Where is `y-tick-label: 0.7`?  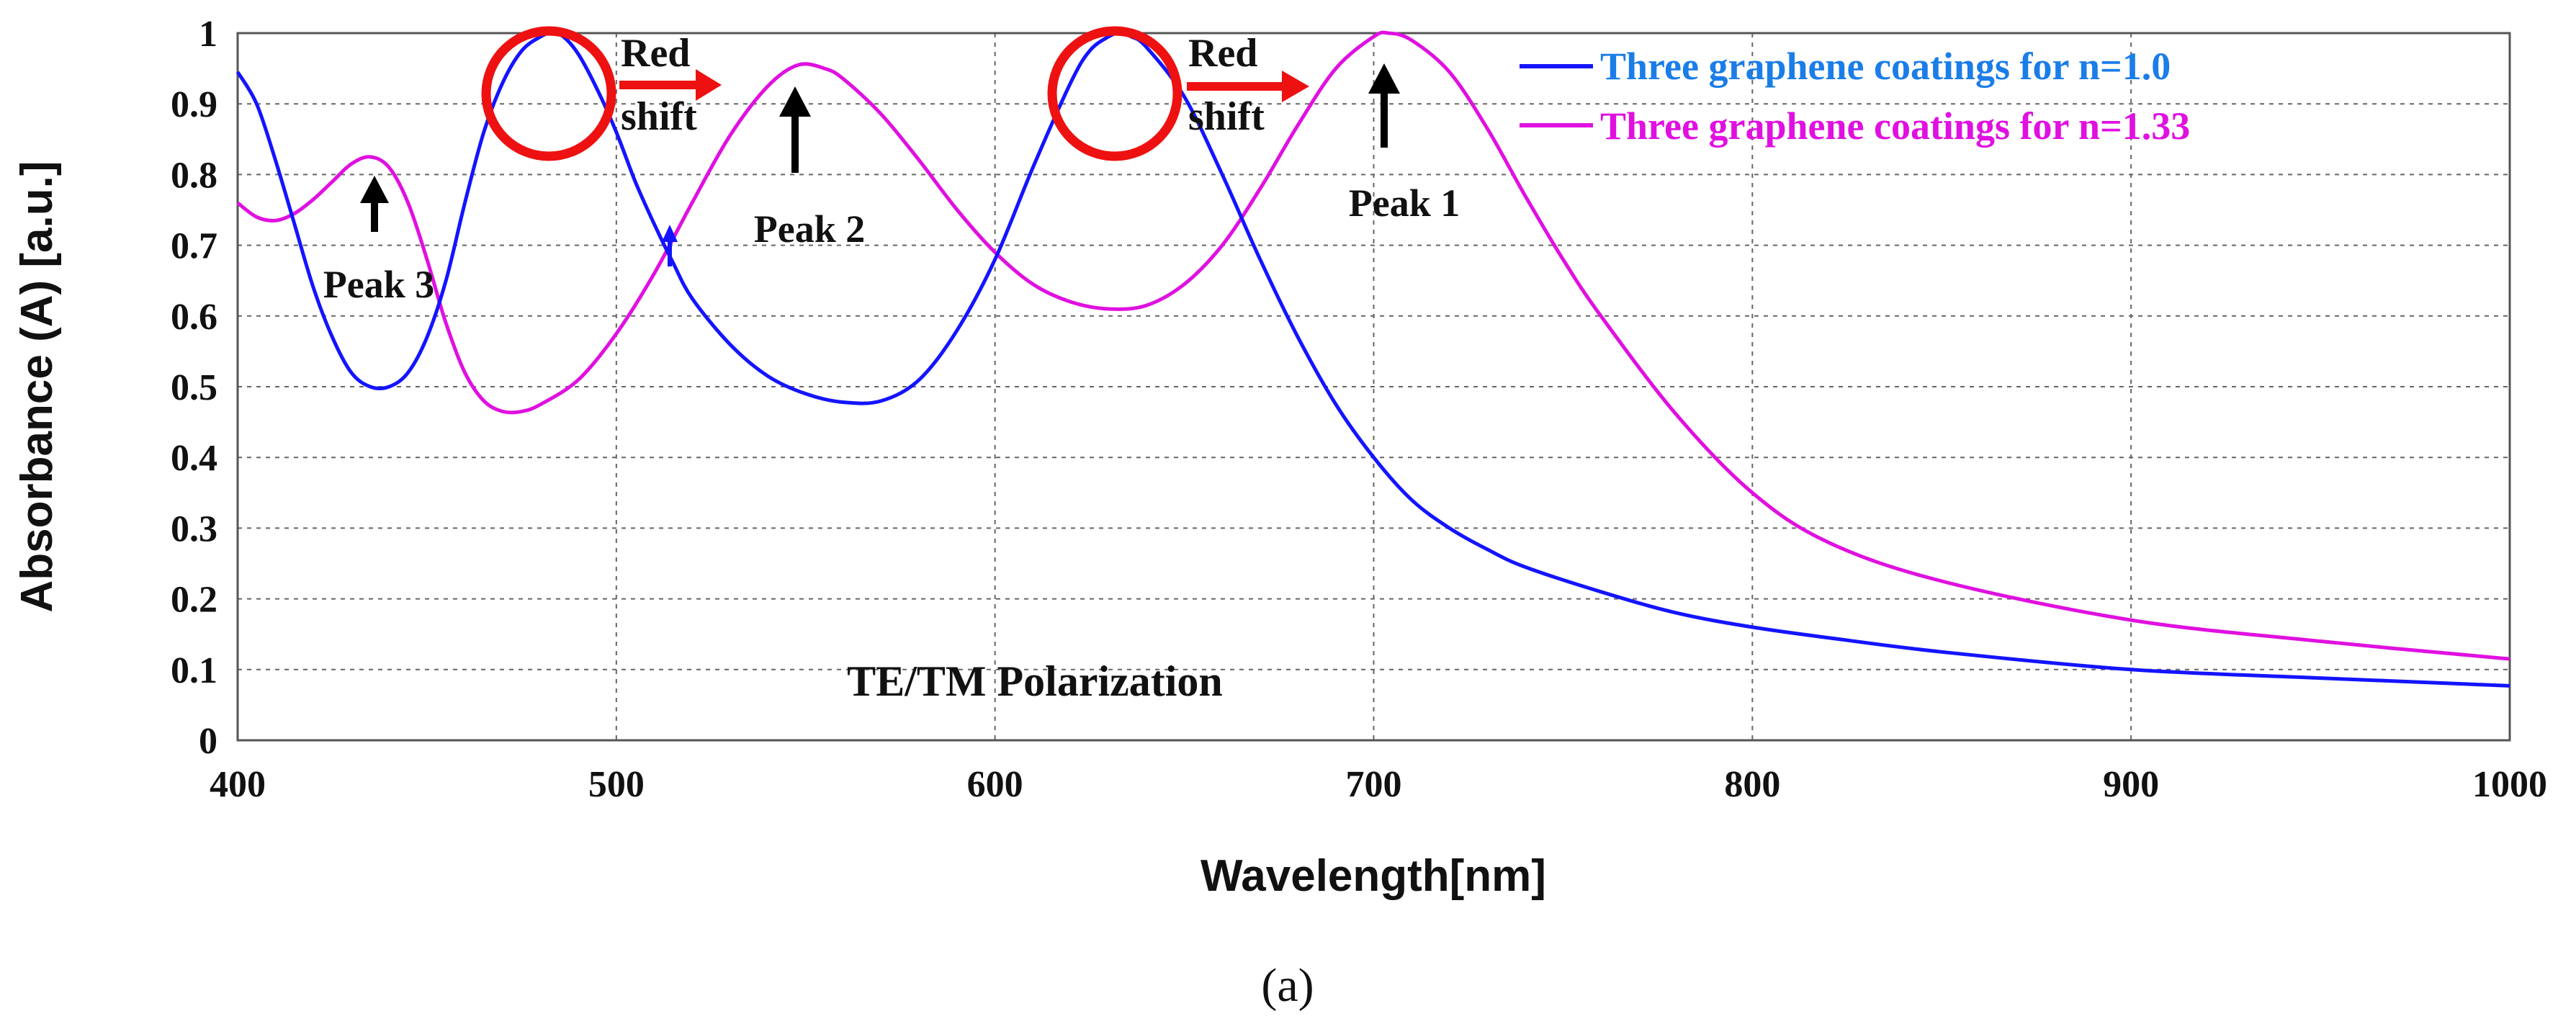 y-tick-label: 0.7 is located at coordinates (194, 246).